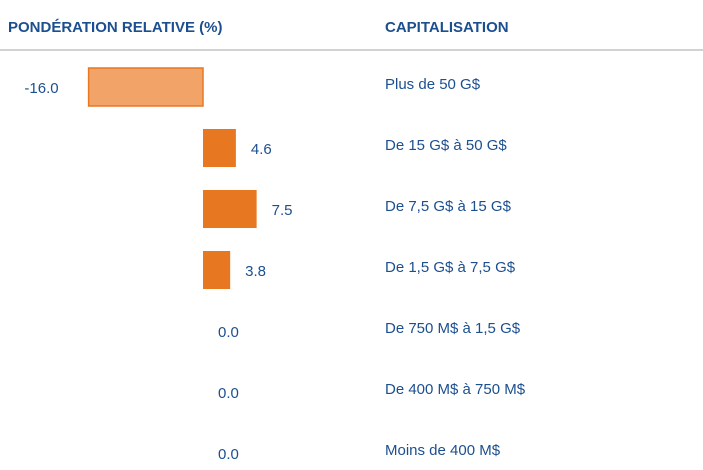 The height and width of the screenshot is (470, 703). What do you see at coordinates (41, 88) in the screenshot?
I see `value-label: -16.0` at bounding box center [41, 88].